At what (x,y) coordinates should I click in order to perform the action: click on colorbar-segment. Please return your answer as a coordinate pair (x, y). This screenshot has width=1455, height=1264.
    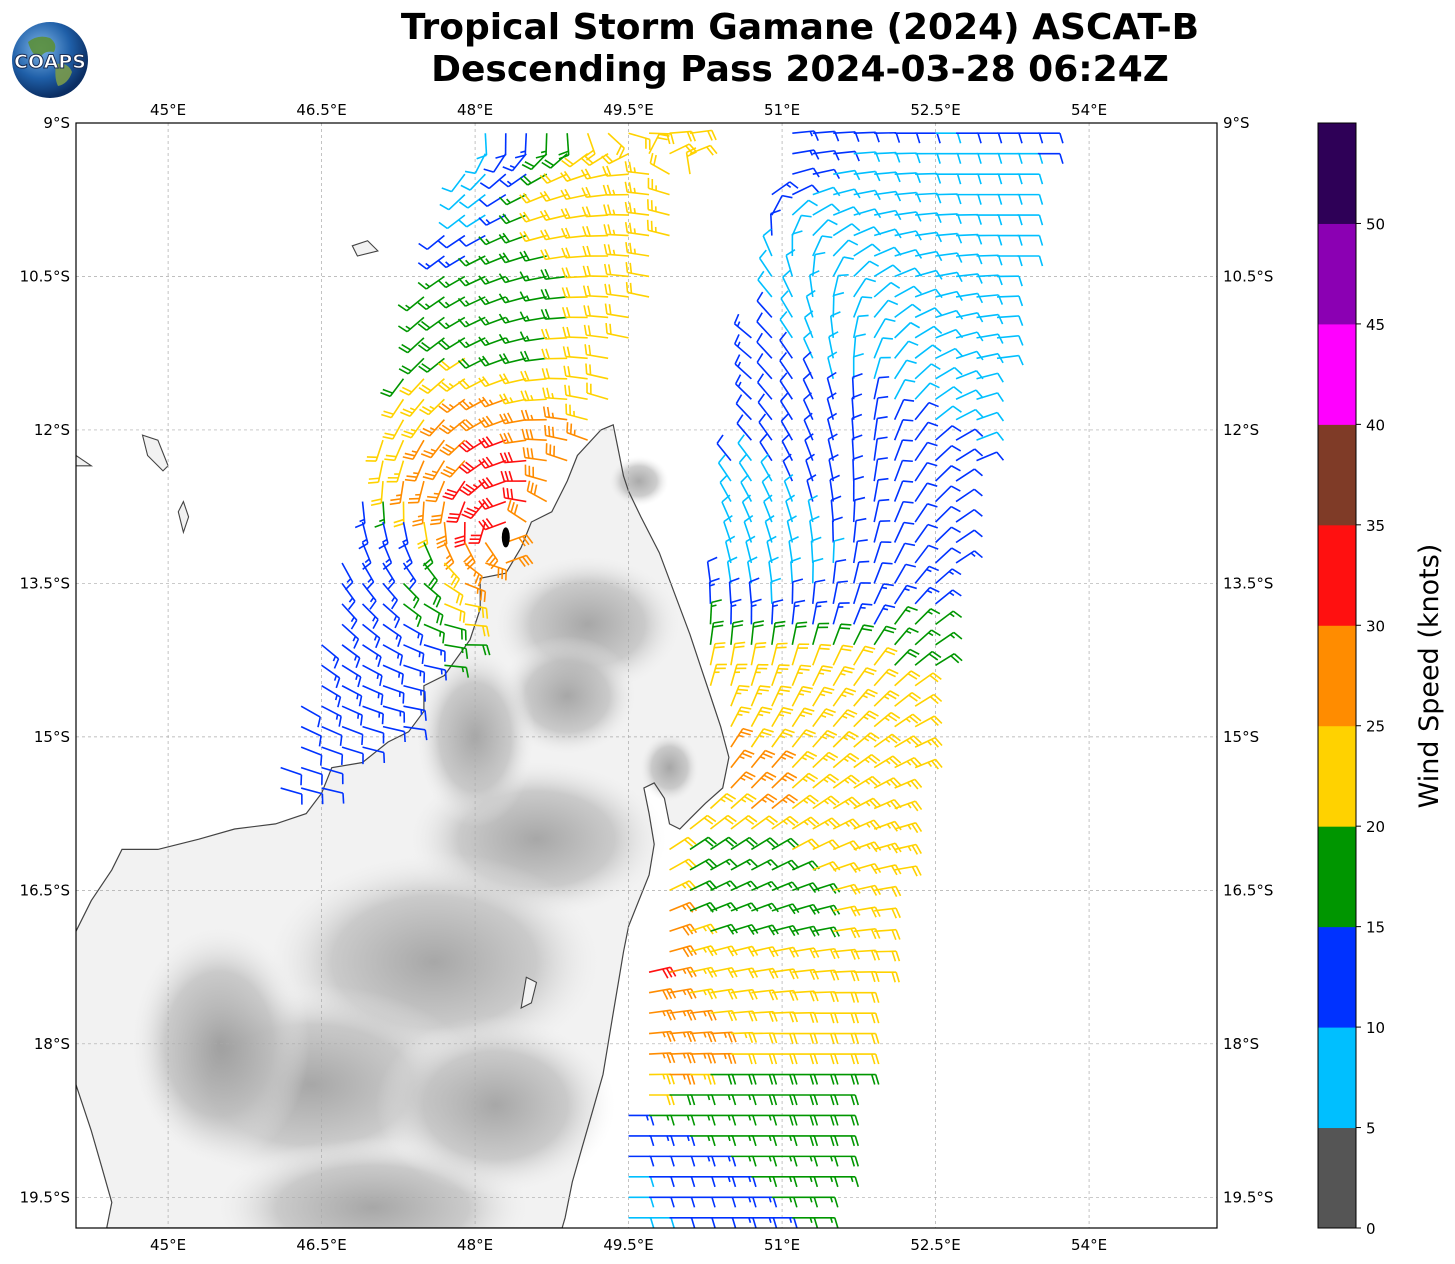
    Looking at the image, I should click on (1337, 173).